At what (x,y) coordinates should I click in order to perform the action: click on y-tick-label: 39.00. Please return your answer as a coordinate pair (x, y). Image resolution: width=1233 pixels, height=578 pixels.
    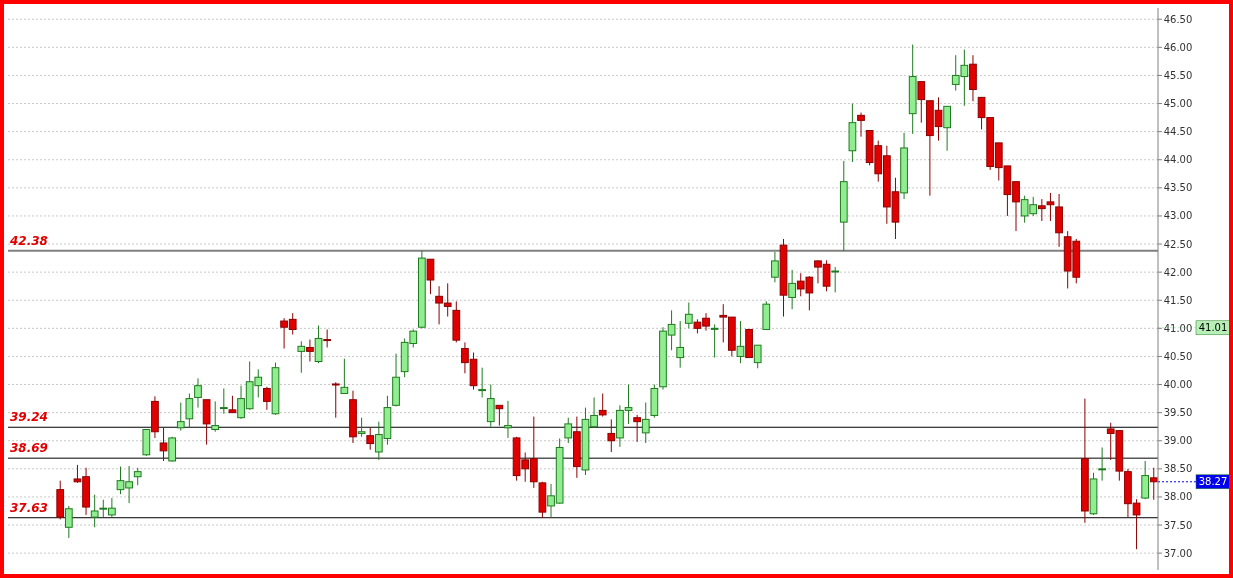
    Looking at the image, I should click on (1178, 441).